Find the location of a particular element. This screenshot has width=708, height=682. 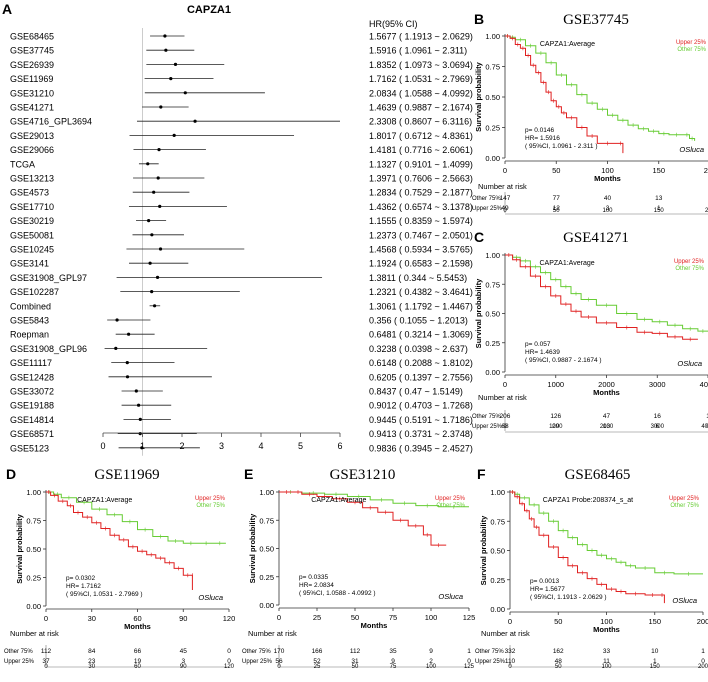

panel-label: D is located at coordinates (11, 474).